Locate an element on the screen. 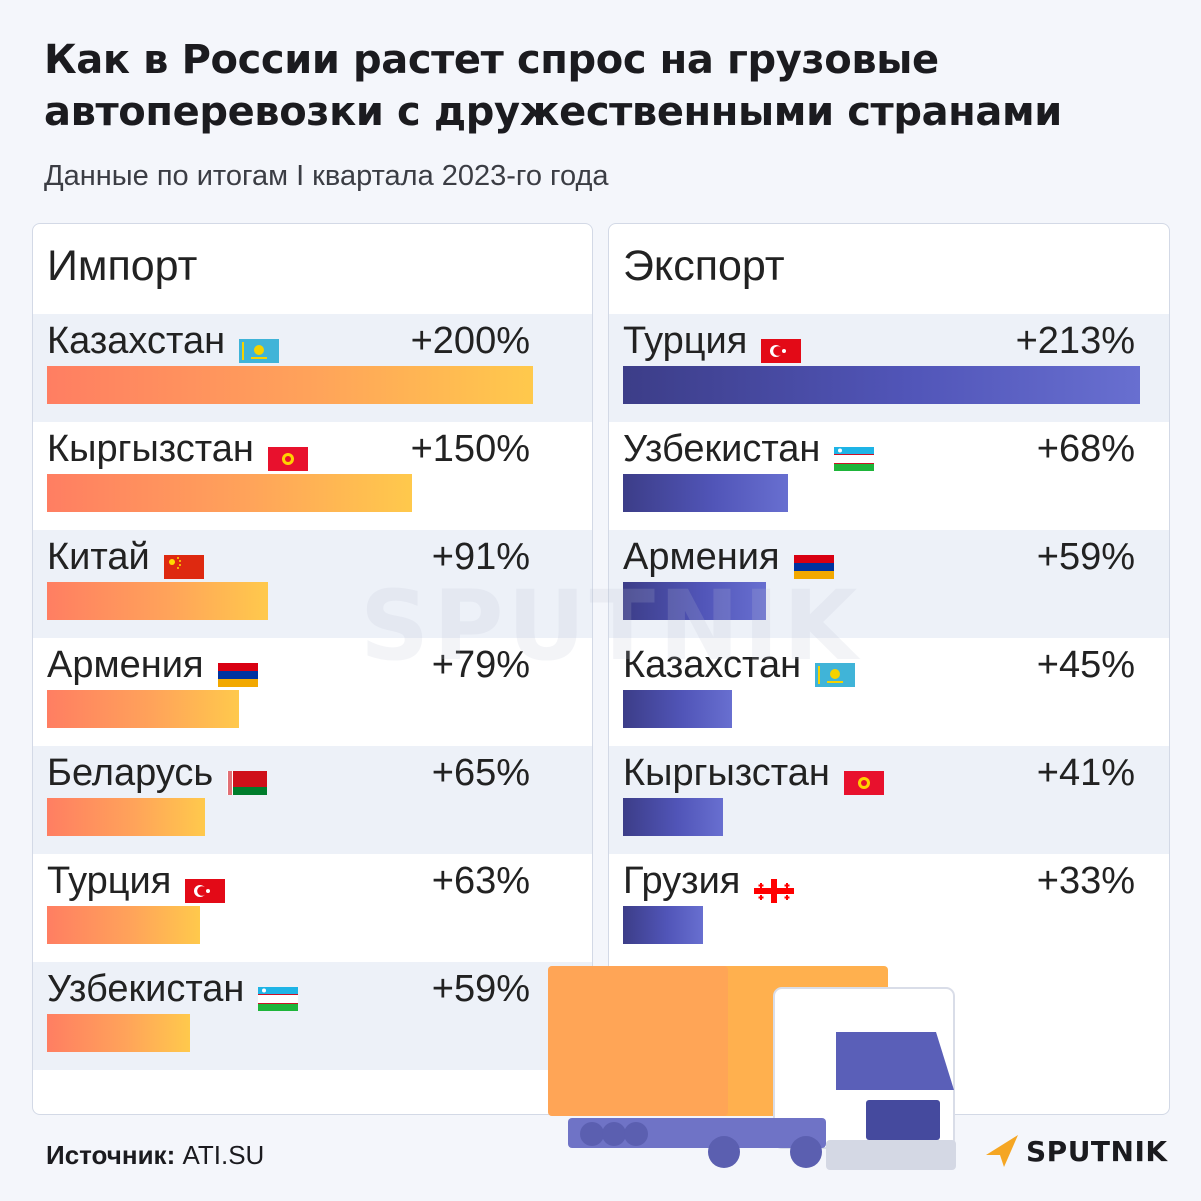 The image size is (1201, 1201). by-flag-icon is located at coordinates (247, 782).